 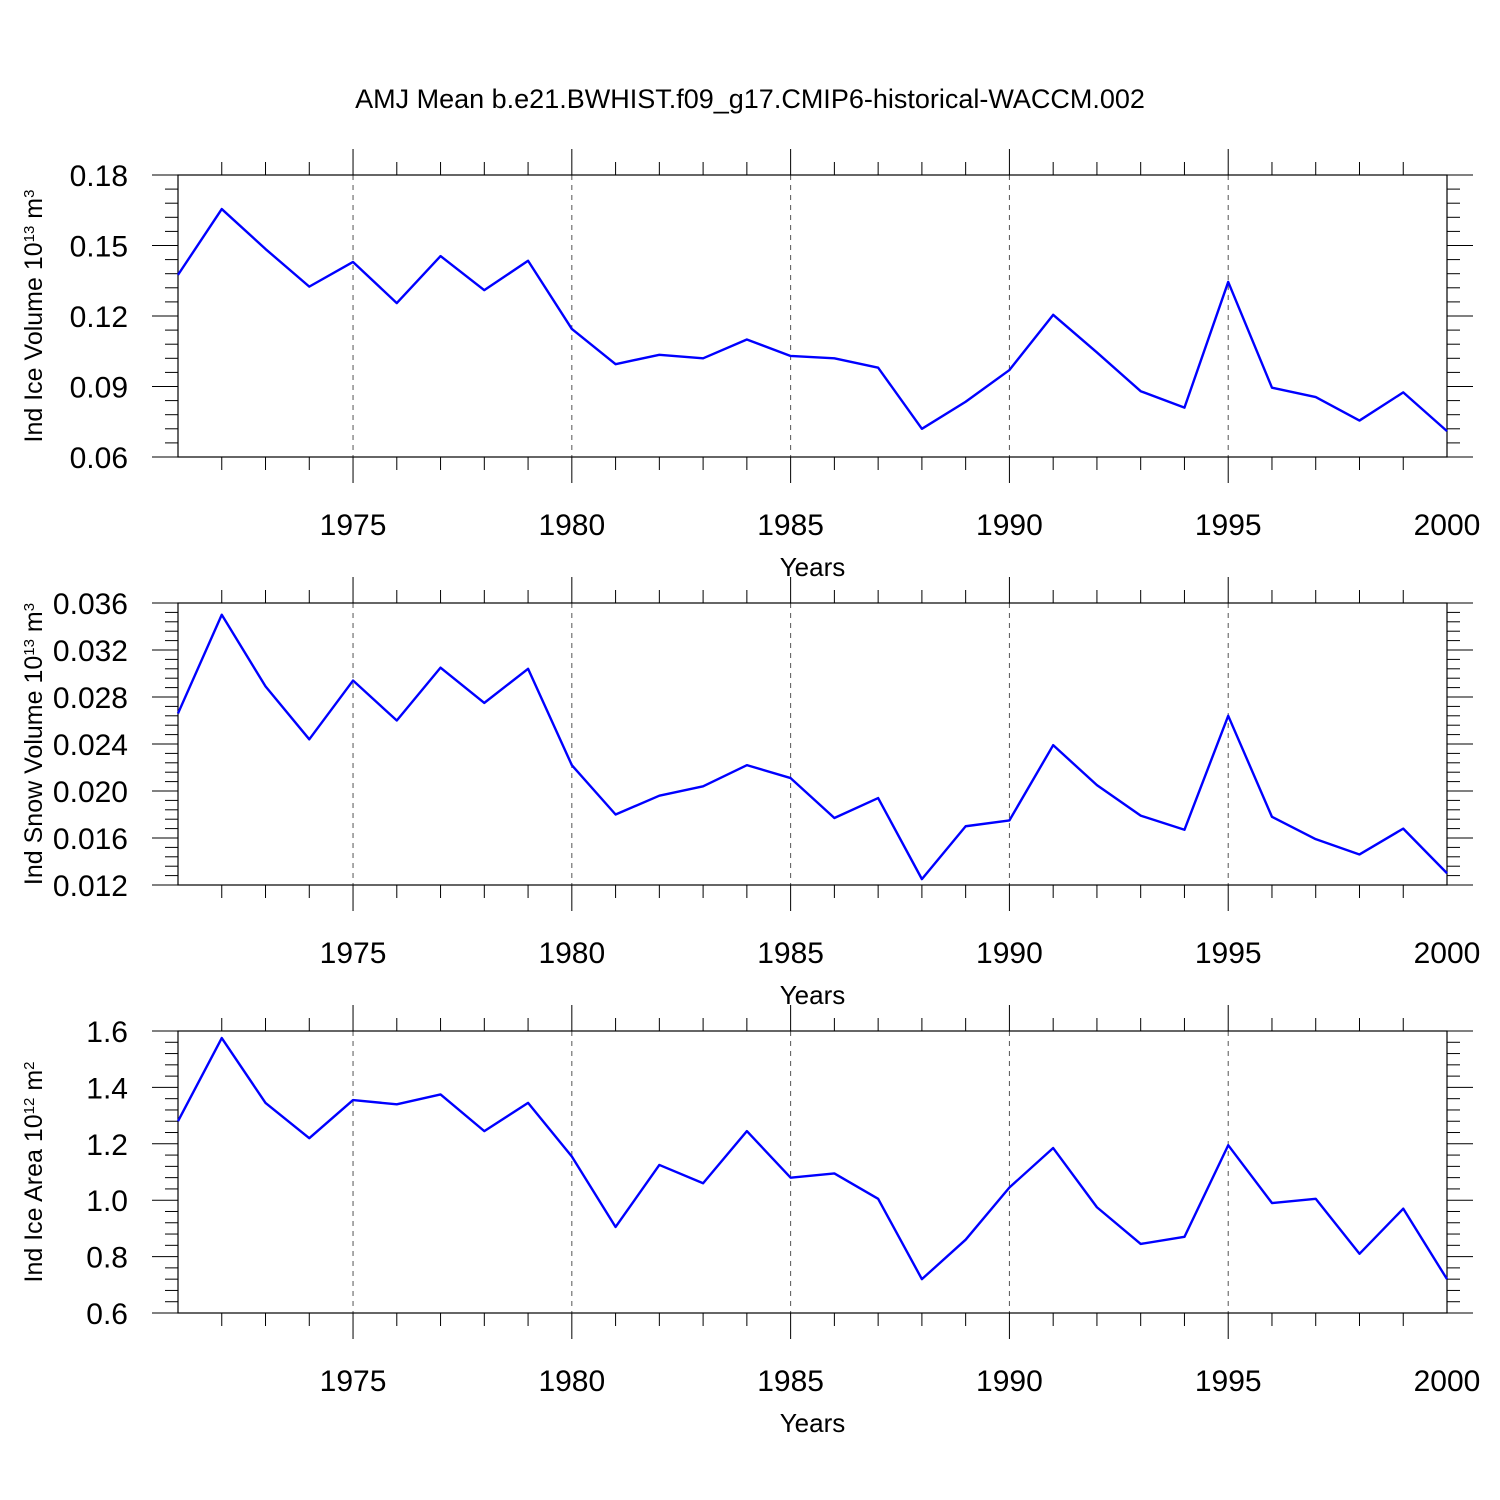 What do you see at coordinates (34, 744) in the screenshot?
I see `y-axis-label: Ind Snow Volume 1013 m3` at bounding box center [34, 744].